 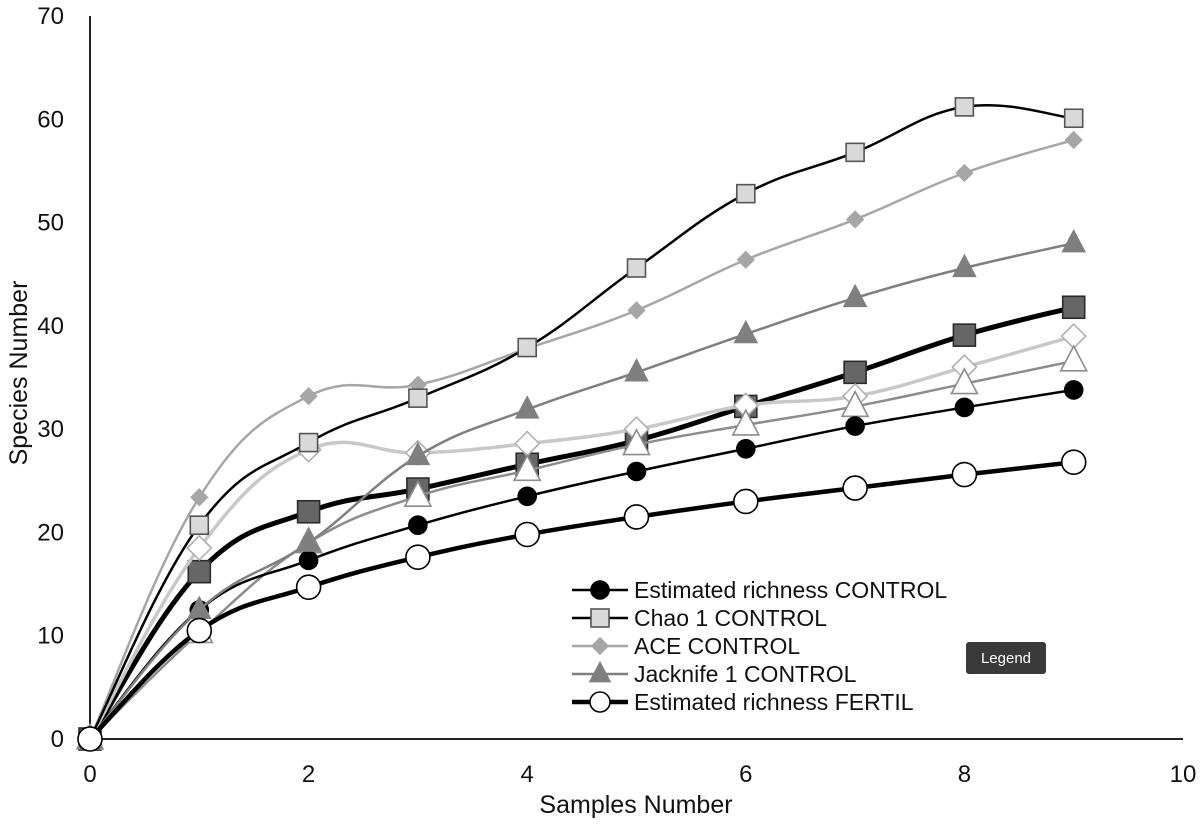 What do you see at coordinates (50, 326) in the screenshot?
I see `y-tick-label: 40` at bounding box center [50, 326].